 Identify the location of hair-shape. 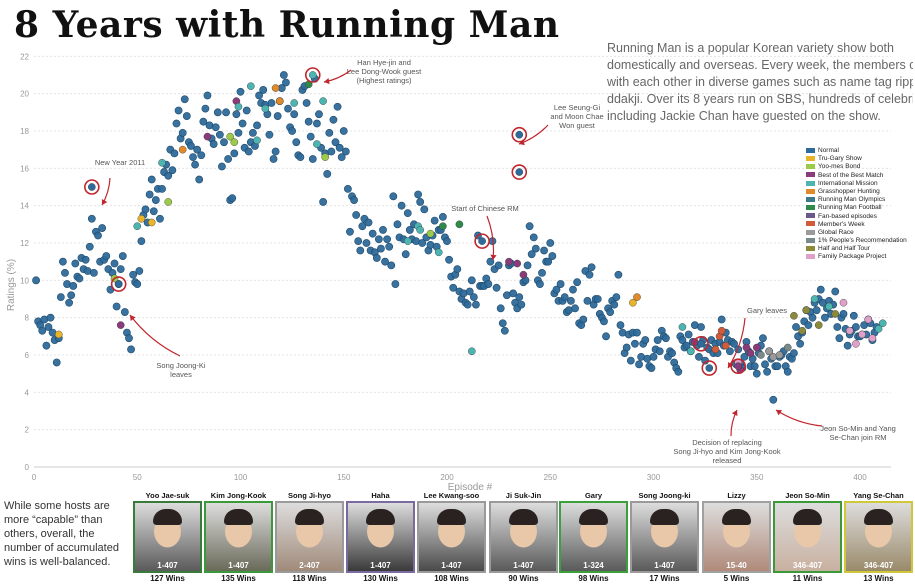
(380, 517).